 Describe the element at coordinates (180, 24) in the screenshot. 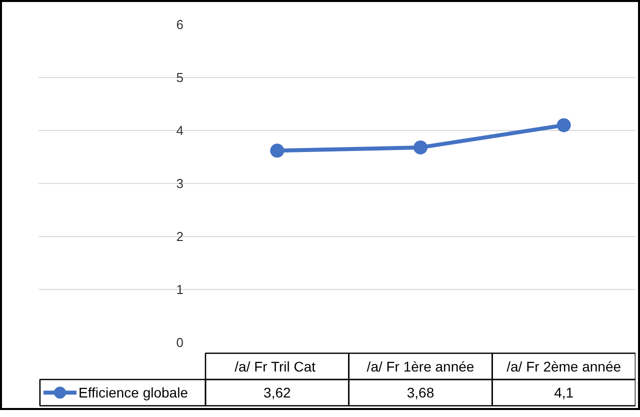

I see `y-tick-label: 6` at that location.